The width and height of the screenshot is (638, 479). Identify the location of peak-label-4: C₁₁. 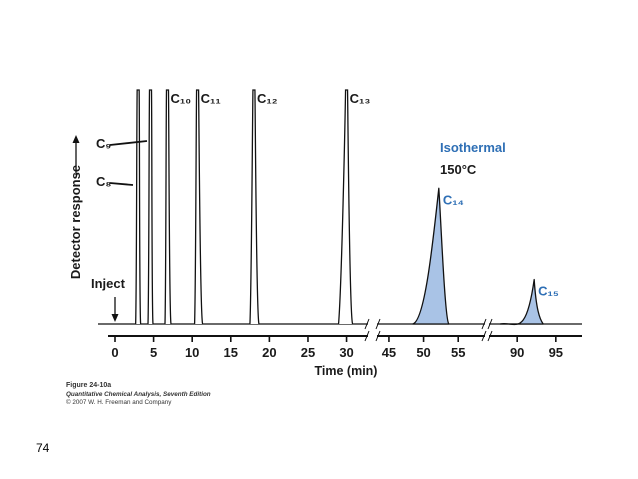
(211, 98).